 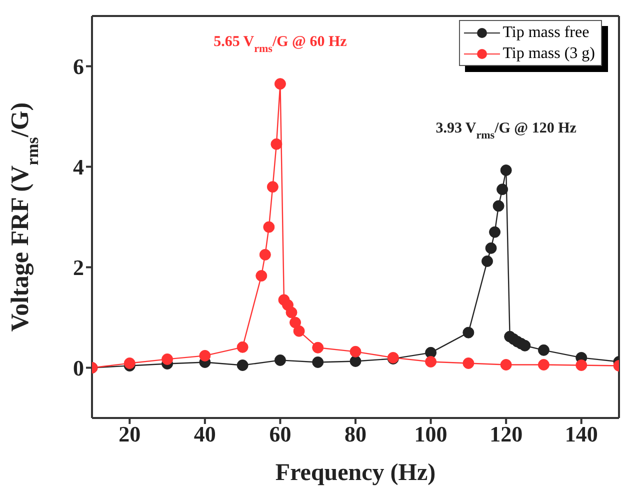 I want to click on y-tick-label: 6, so click(x=78, y=67).